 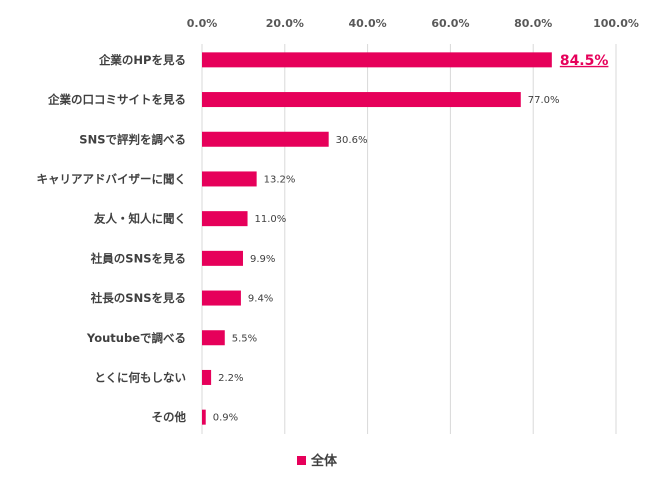 What do you see at coordinates (140, 219) in the screenshot?
I see `category-label: 友人・知人に聞く` at bounding box center [140, 219].